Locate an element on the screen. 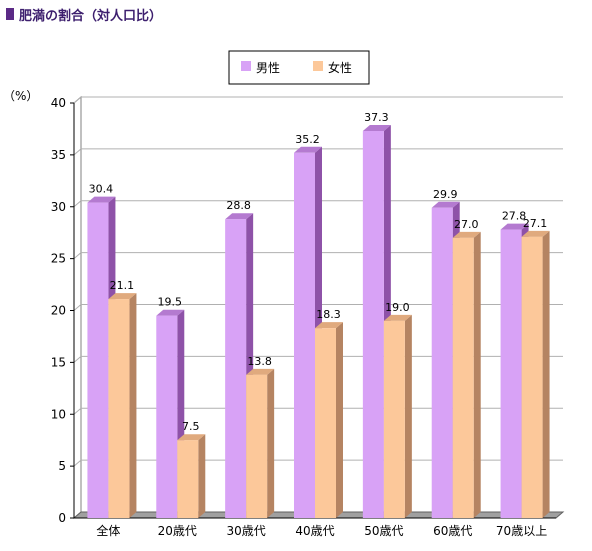 The height and width of the screenshot is (551, 592). data-label-male: 35.2 is located at coordinates (307, 139).